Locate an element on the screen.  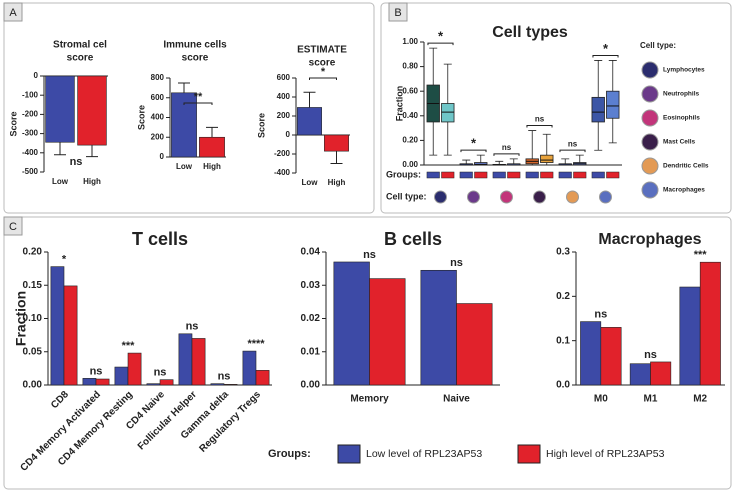
chart-title: Cell types is located at coordinates (530, 32).